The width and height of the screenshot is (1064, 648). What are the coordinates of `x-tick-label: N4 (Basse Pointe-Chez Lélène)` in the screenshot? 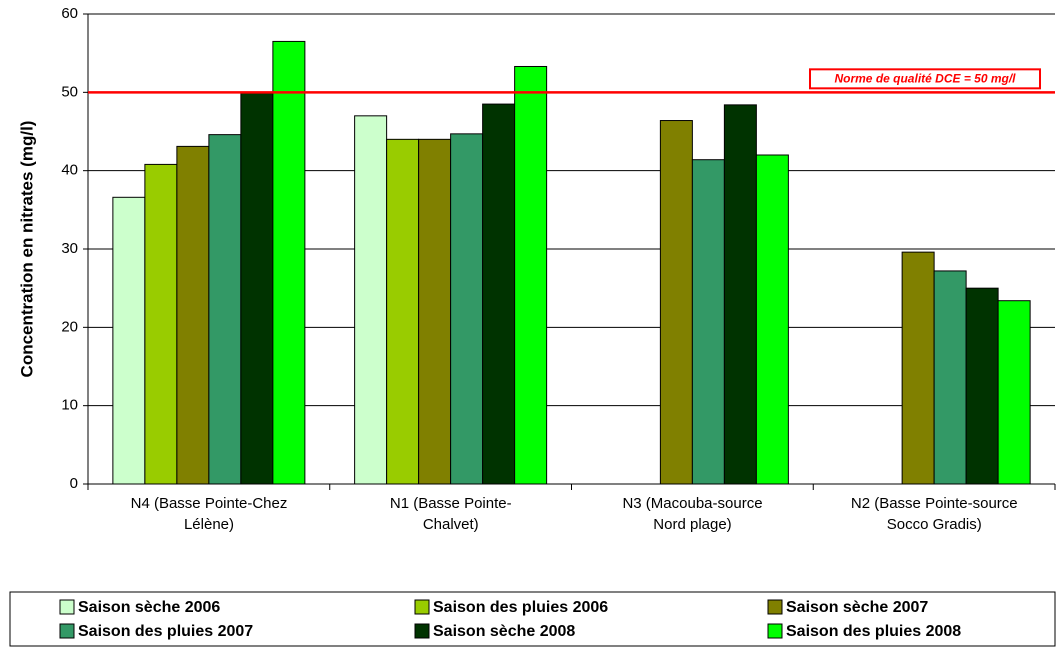 It's located at (209, 514).